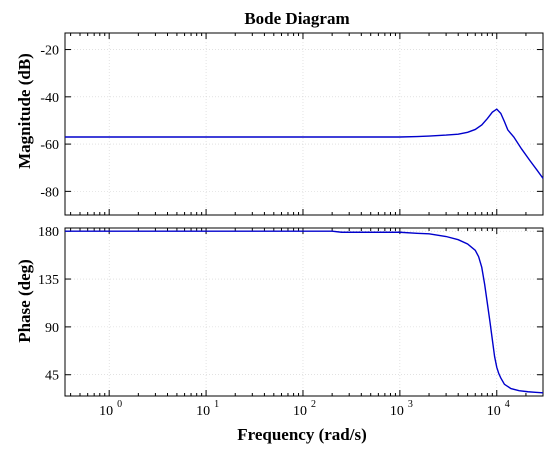 The width and height of the screenshot is (550, 450). Describe the element at coordinates (296, 18) in the screenshot. I see `chart-title: Bode Diagram` at that location.